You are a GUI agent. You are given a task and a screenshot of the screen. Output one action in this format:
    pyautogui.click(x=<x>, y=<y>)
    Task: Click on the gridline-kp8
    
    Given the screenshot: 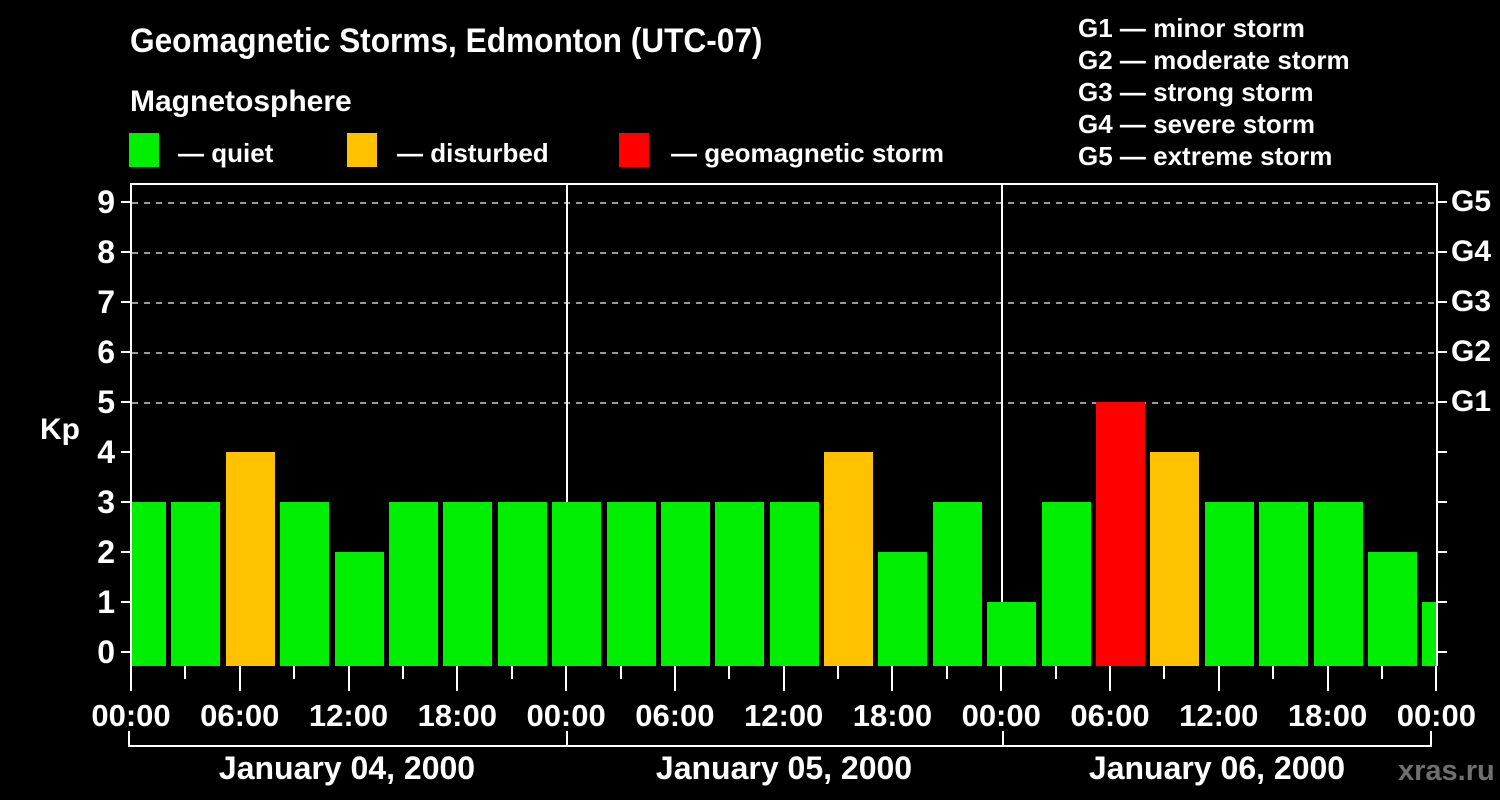 What is the action you would take?
    pyautogui.click(x=784, y=253)
    